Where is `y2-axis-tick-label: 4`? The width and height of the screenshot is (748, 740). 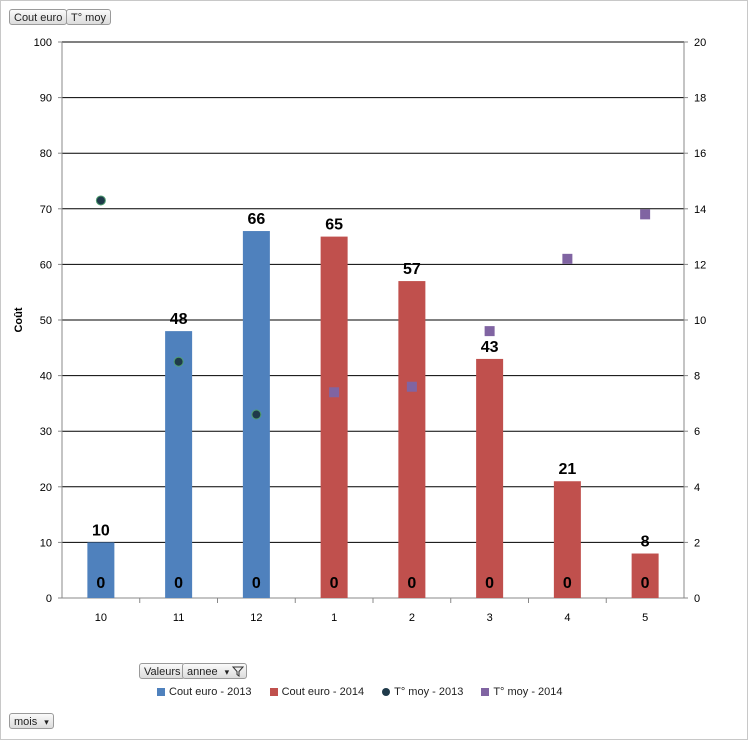
y2-axis-tick-label: 4 is located at coordinates (697, 488).